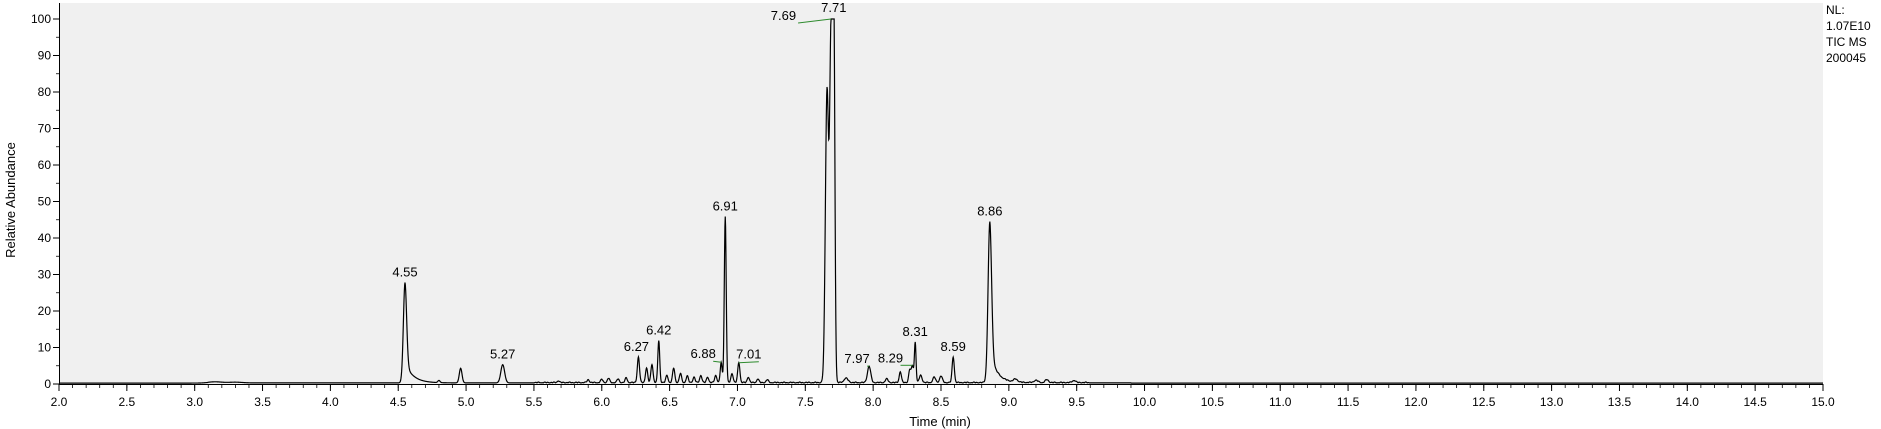 The height and width of the screenshot is (429, 1881). I want to click on x-tick-label: 8.5, so click(941, 402).